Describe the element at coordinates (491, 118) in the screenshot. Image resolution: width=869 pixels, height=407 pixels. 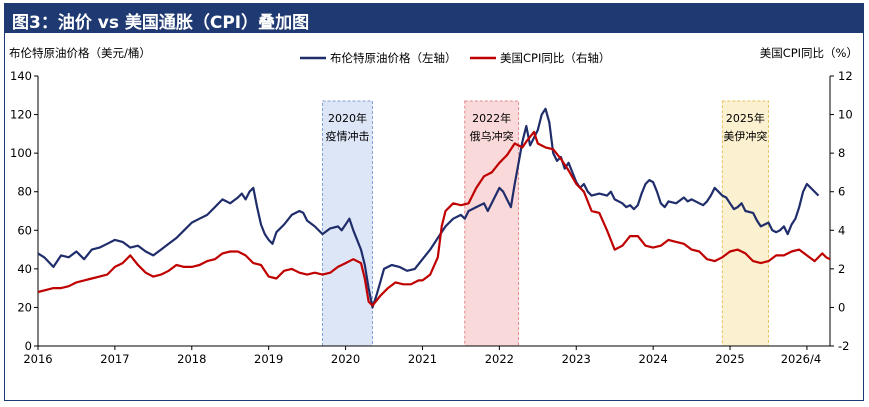
I see `region-year-label-1: 2022年` at that location.